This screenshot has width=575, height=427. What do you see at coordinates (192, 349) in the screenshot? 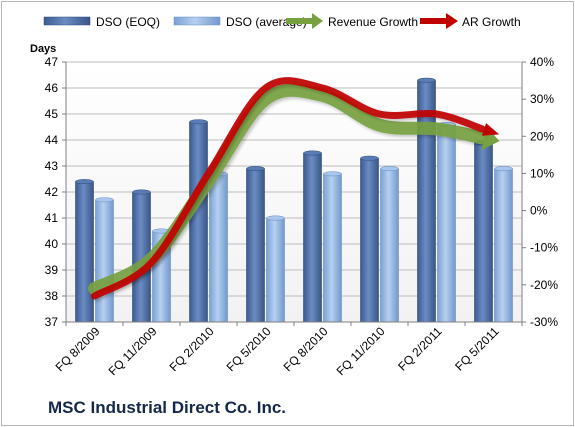
I see `x-tick-label: FQ 2/2010` at bounding box center [192, 349].